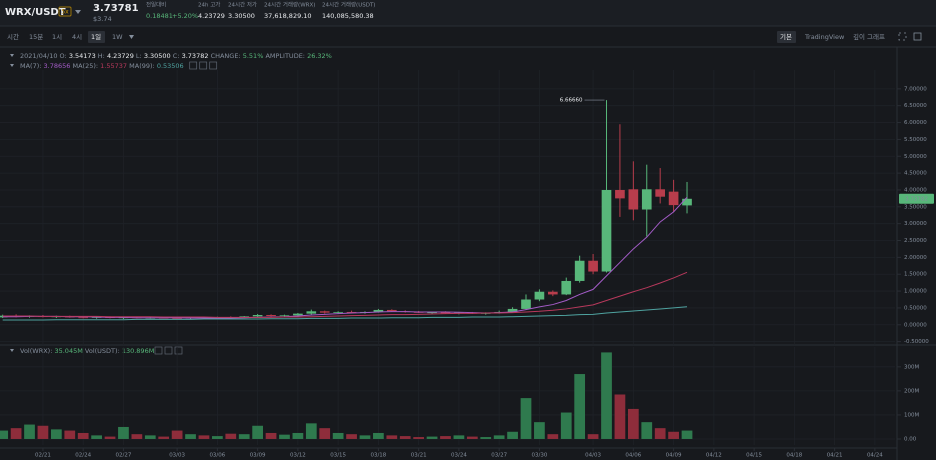 This screenshot has height=460, width=936. Describe the element at coordinates (911, 415) in the screenshot. I see `y-tick-label: 100M` at that location.